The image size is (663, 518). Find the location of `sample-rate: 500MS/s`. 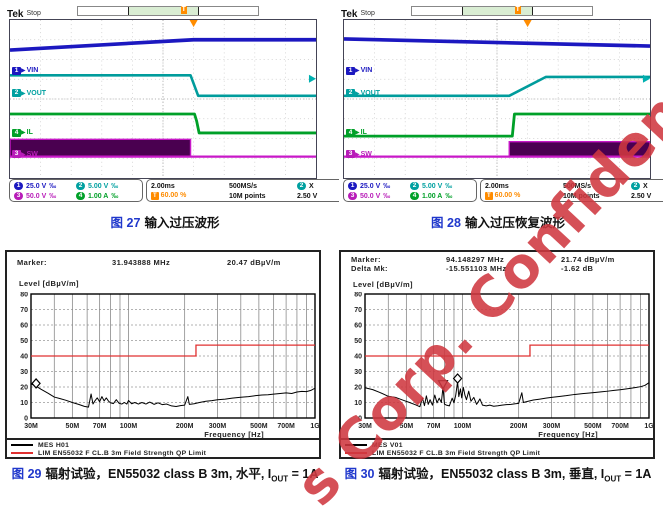

sample-rate: 500MS/s is located at coordinates (577, 186).